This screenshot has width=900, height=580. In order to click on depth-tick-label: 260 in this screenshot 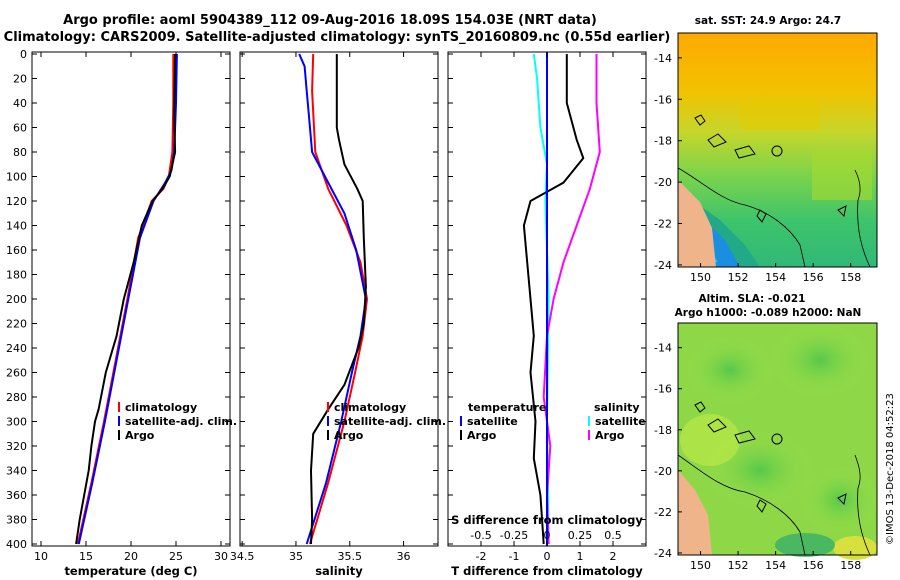, I will do `click(16, 373)`.